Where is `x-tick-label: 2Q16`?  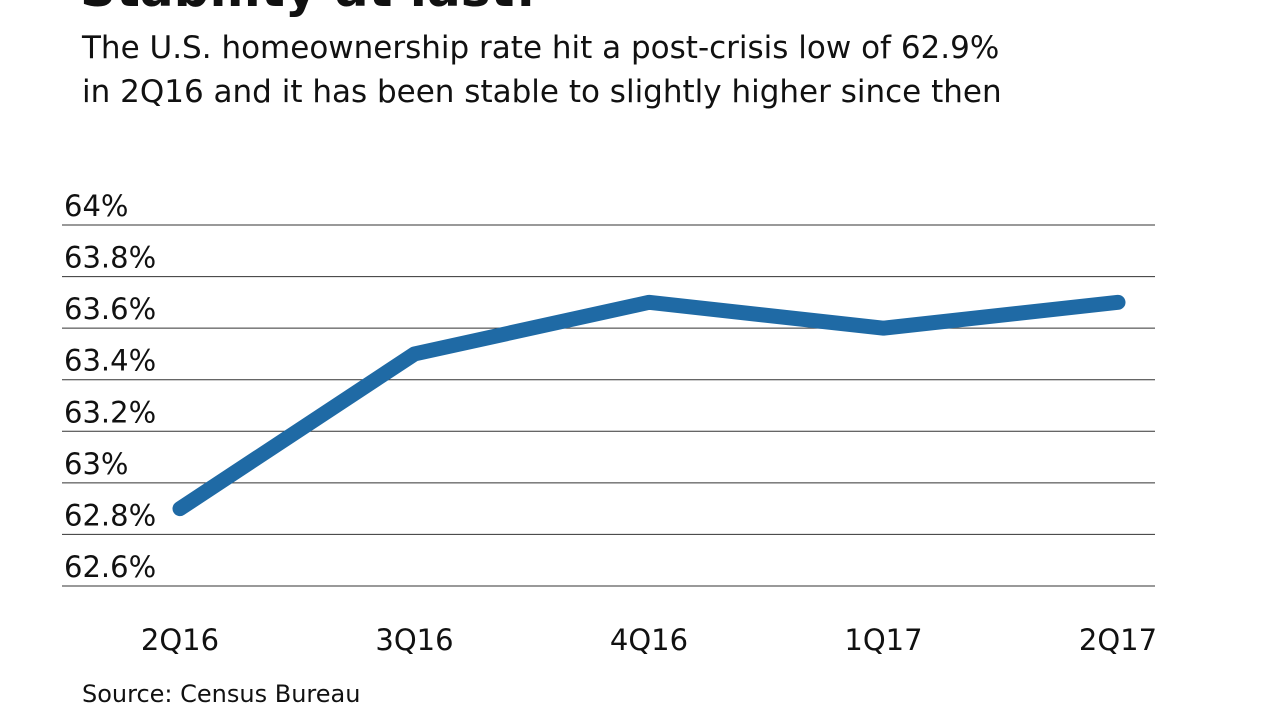
x-tick-label: 2Q16 is located at coordinates (180, 640).